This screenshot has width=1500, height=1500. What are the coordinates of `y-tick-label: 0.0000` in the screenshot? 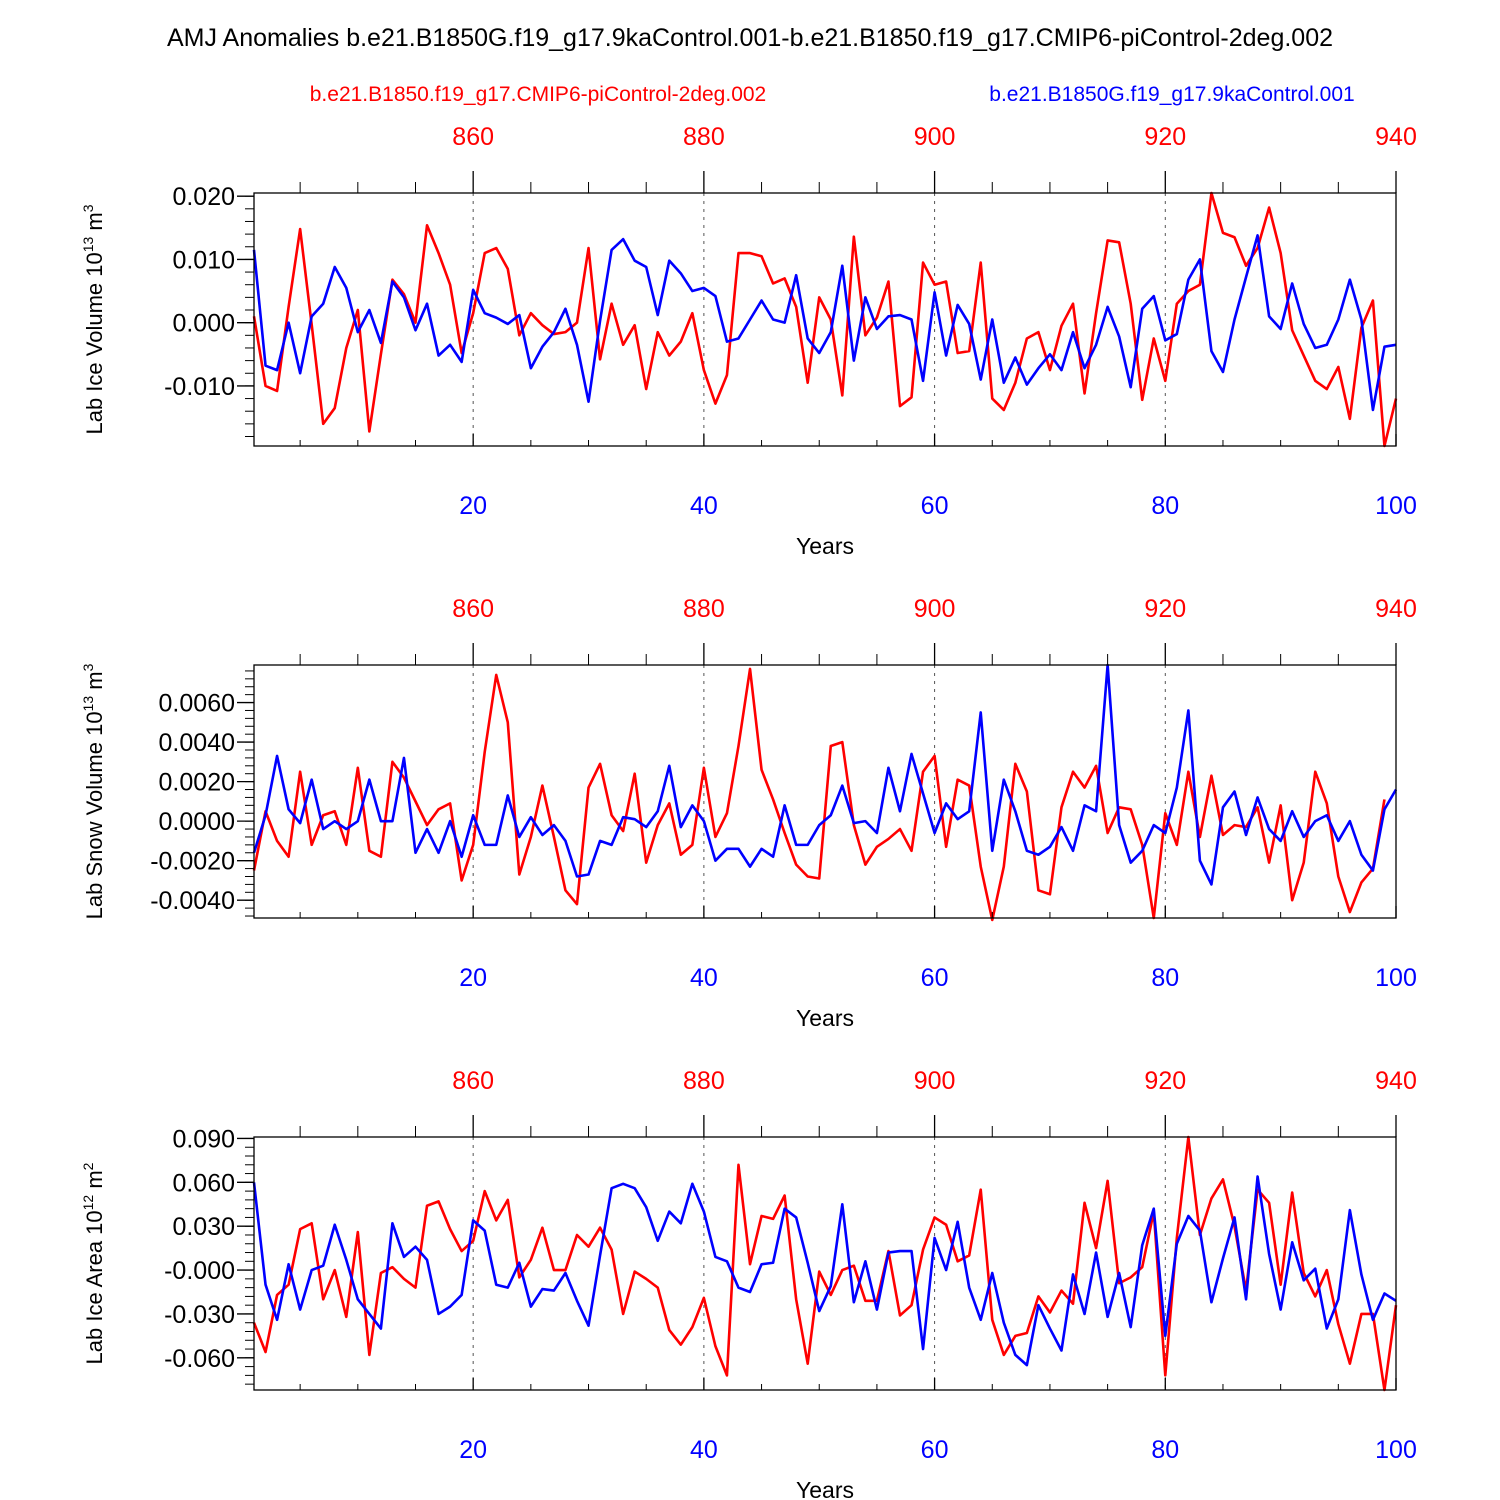 It's located at (197, 822).